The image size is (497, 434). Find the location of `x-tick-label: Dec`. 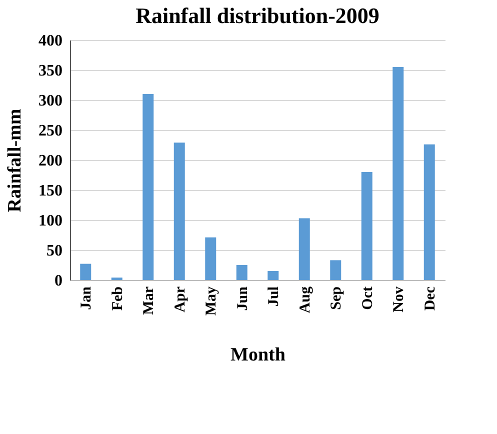

x-tick-label: Dec is located at coordinates (430, 298).